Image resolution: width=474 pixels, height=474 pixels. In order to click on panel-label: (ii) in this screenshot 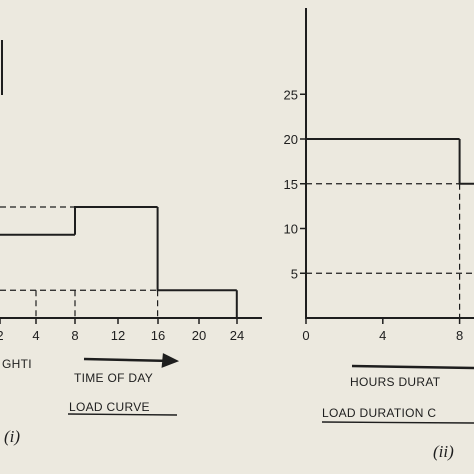, I will do `click(443, 451)`.